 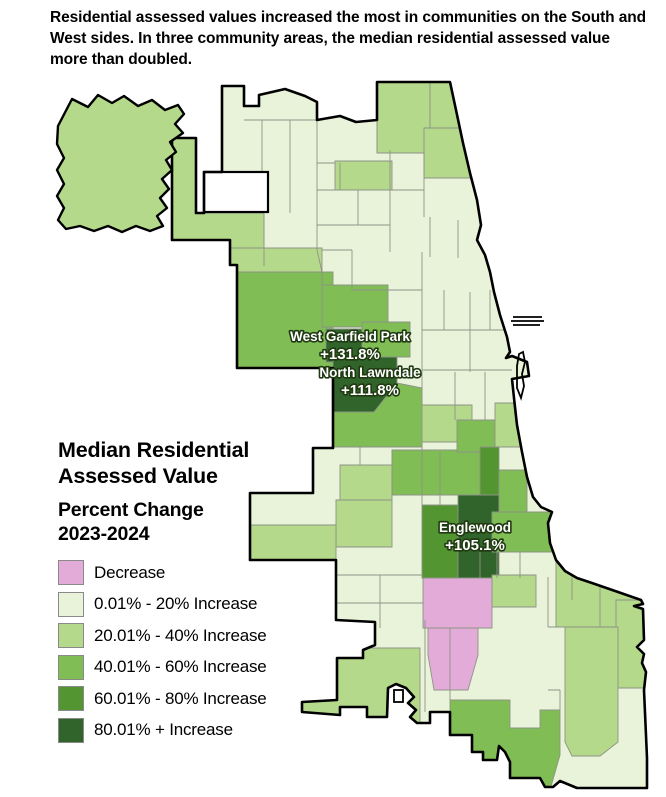 What do you see at coordinates (563, 532) in the screenshot?
I see `region-grand-crossing-south-shore` at bounding box center [563, 532].